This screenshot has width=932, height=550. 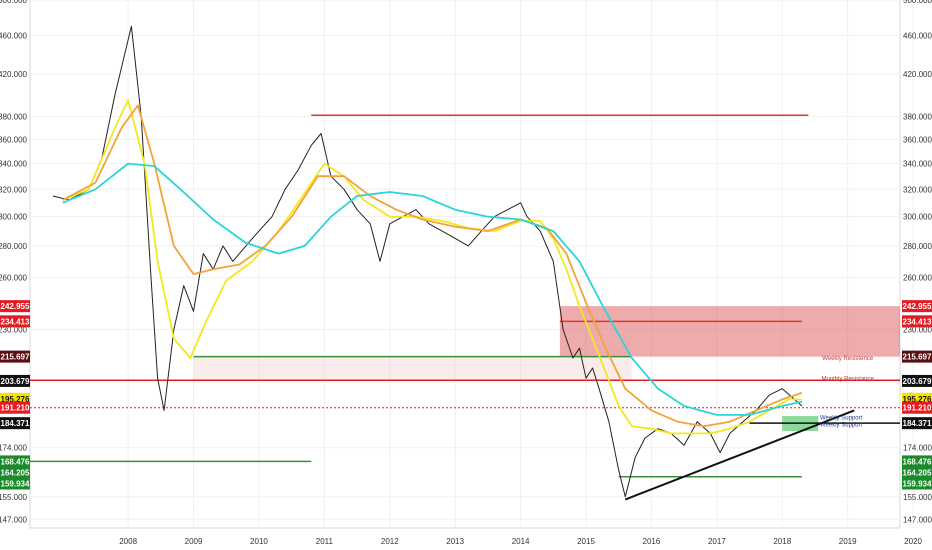 I want to click on x-tick-label: 2013, so click(x=455, y=541).